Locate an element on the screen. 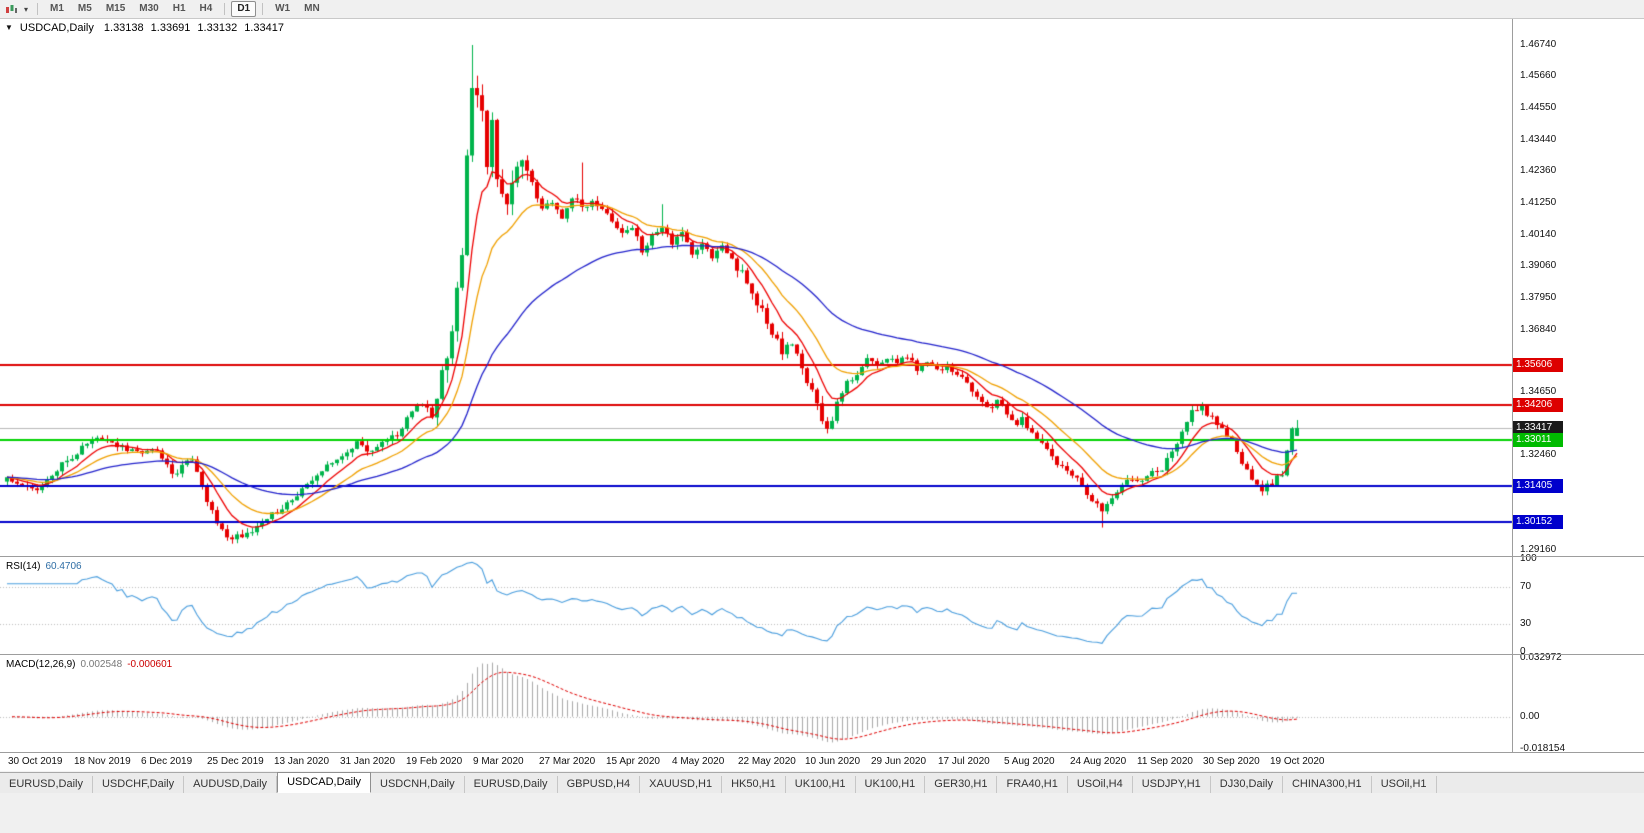  chart-tab-ger30-h1: GER30,H1 is located at coordinates (961, 784).